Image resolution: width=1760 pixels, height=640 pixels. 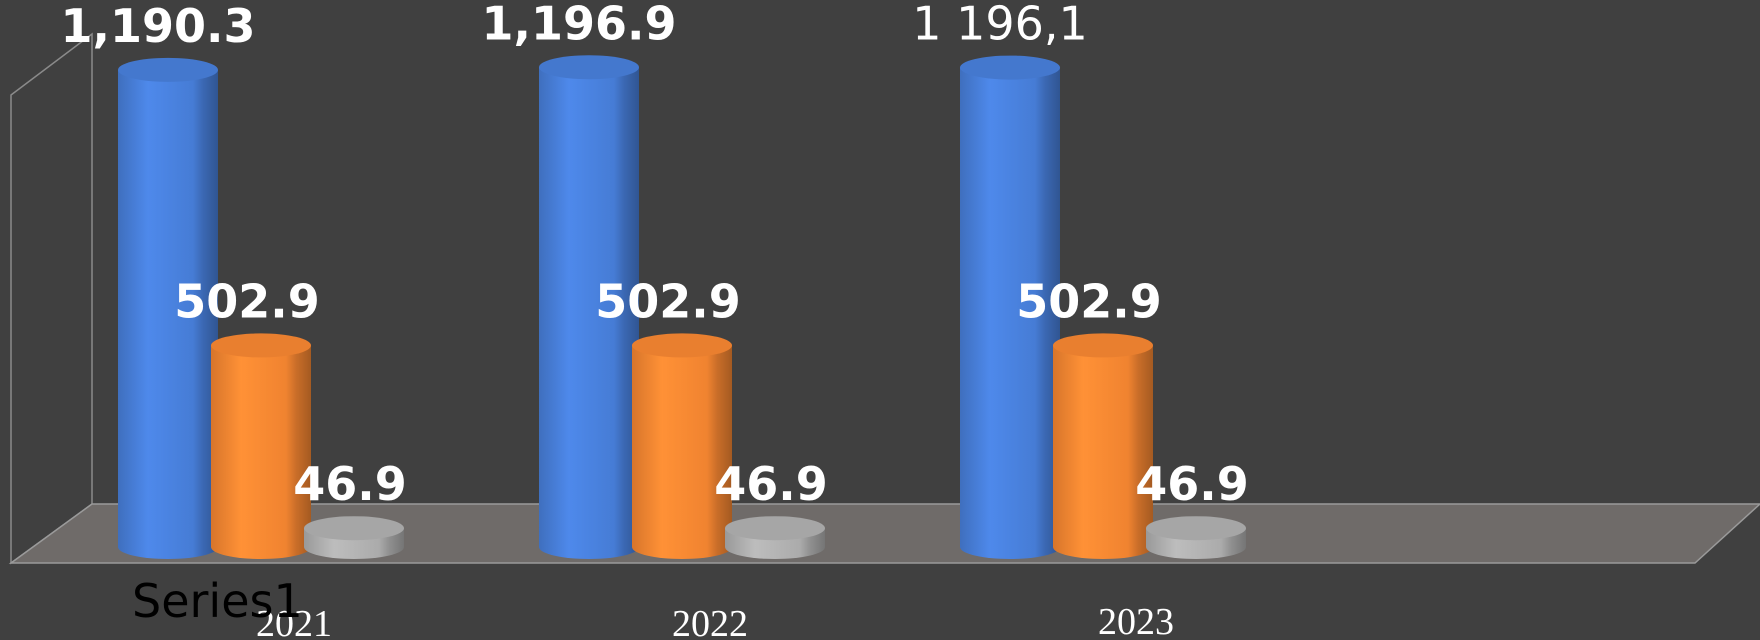 What do you see at coordinates (217, 601) in the screenshot?
I see `annotation: Series1` at bounding box center [217, 601].